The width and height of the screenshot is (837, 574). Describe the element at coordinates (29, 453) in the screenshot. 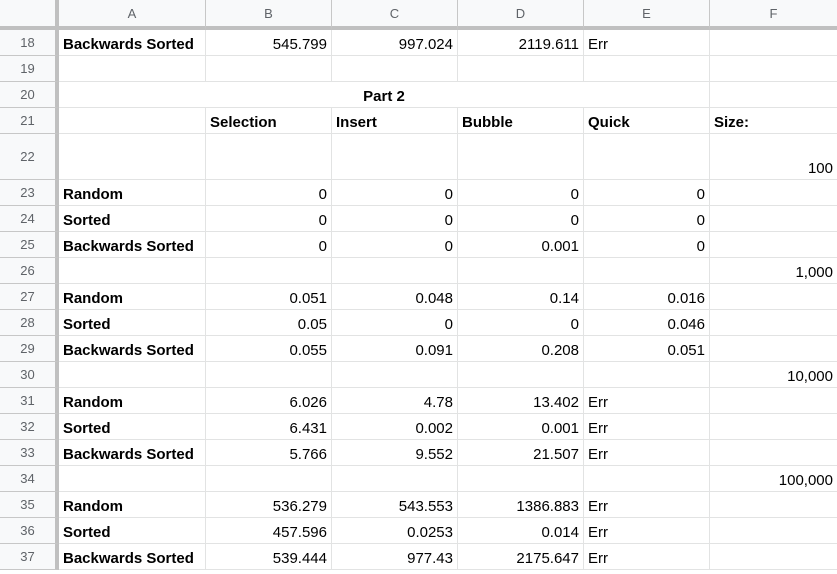

I see `row-header: 33` at that location.